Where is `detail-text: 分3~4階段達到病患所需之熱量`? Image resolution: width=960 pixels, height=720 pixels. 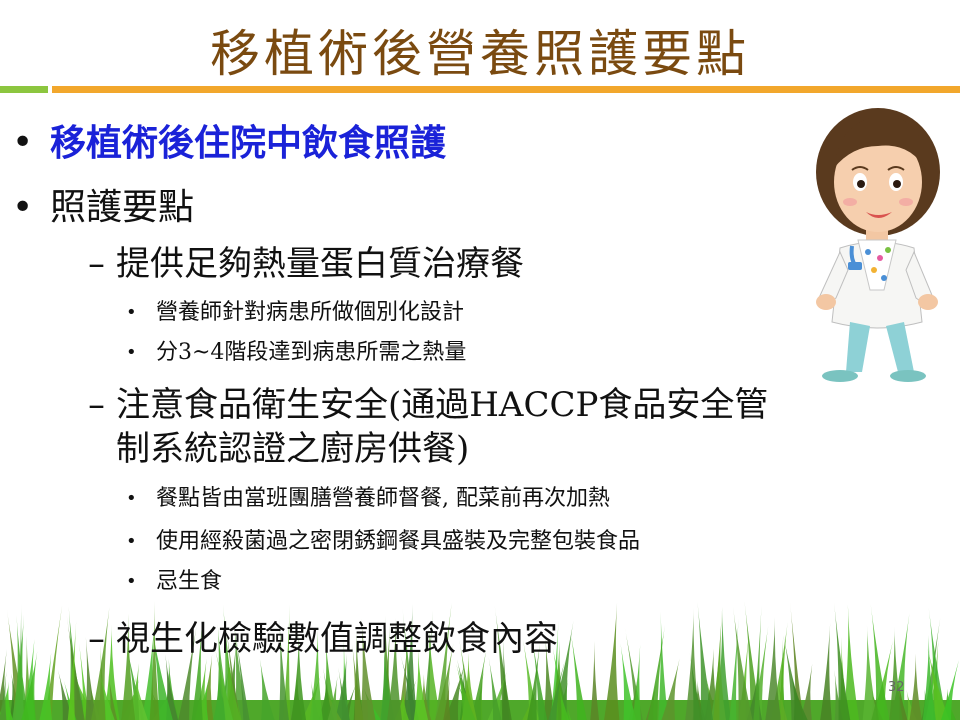
detail-text: 分3~4階段達到病患所需之熱量 is located at coordinates (311, 352).